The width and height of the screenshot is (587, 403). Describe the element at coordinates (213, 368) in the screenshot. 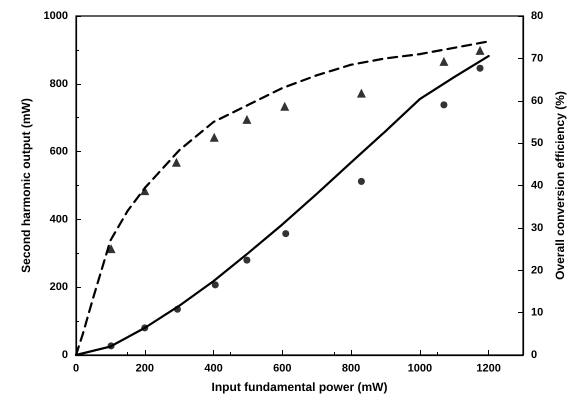

I see `x-tick-label: 400` at that location.